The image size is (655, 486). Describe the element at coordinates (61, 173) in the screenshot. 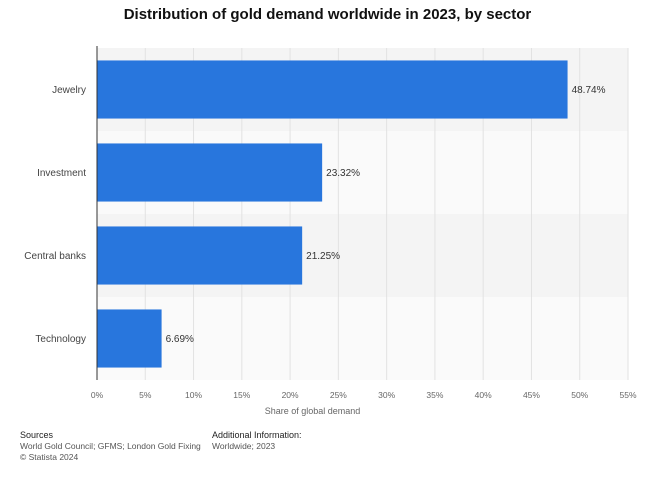

I see `category-label: Investment` at that location.